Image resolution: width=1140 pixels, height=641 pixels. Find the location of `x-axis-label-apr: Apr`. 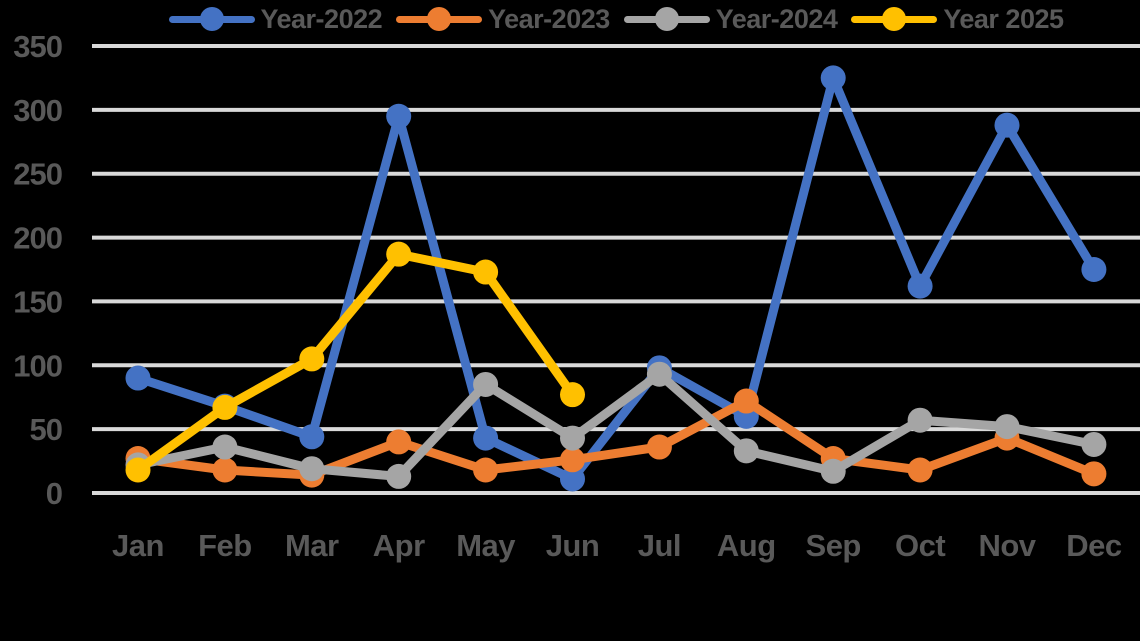

x-axis-label-apr: Apr is located at coordinates (399, 545).